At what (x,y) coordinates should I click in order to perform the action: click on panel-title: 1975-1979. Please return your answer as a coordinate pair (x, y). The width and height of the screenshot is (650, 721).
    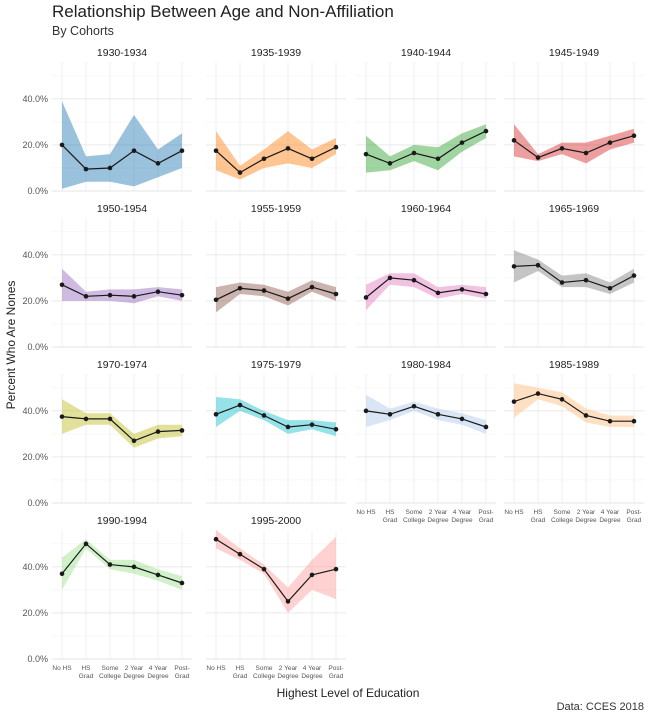
    Looking at the image, I should click on (276, 365).